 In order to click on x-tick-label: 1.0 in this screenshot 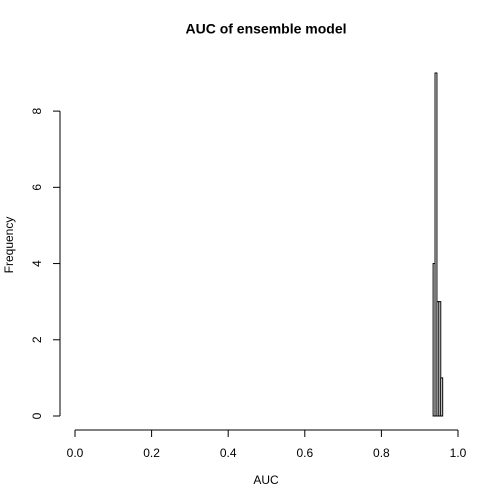, I will do `click(458, 453)`.